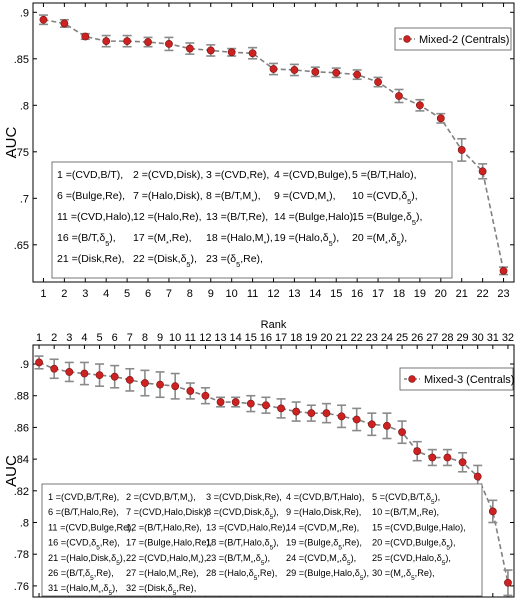  Describe the element at coordinates (148, 294) in the screenshot. I see `x-tick-label: 6` at that location.